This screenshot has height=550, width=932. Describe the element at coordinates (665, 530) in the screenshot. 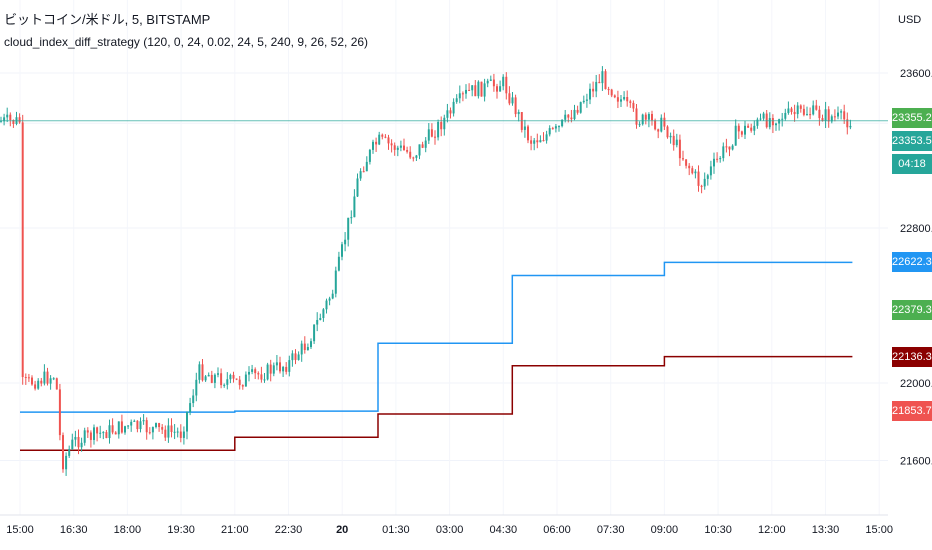

I see `time-tick-label: 09:00` at that location.